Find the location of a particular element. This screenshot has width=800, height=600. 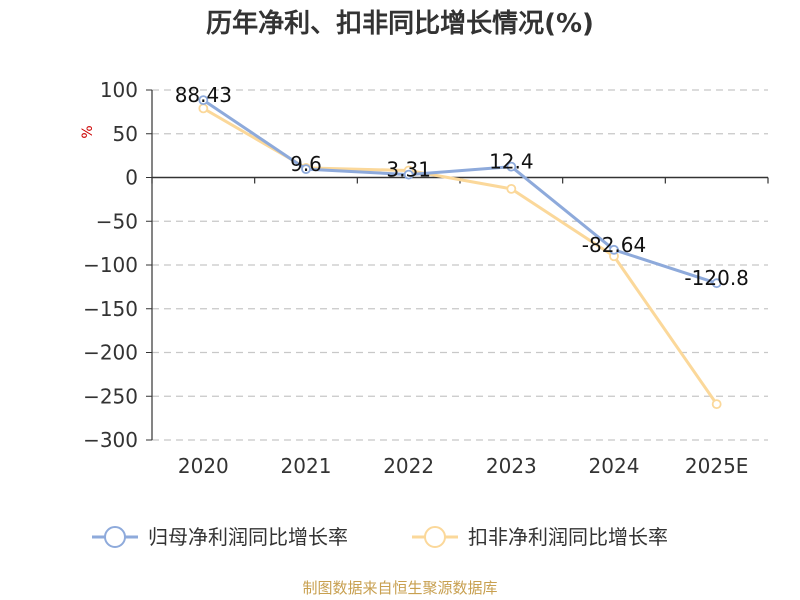

x-tick-label: 2021 is located at coordinates (306, 466).